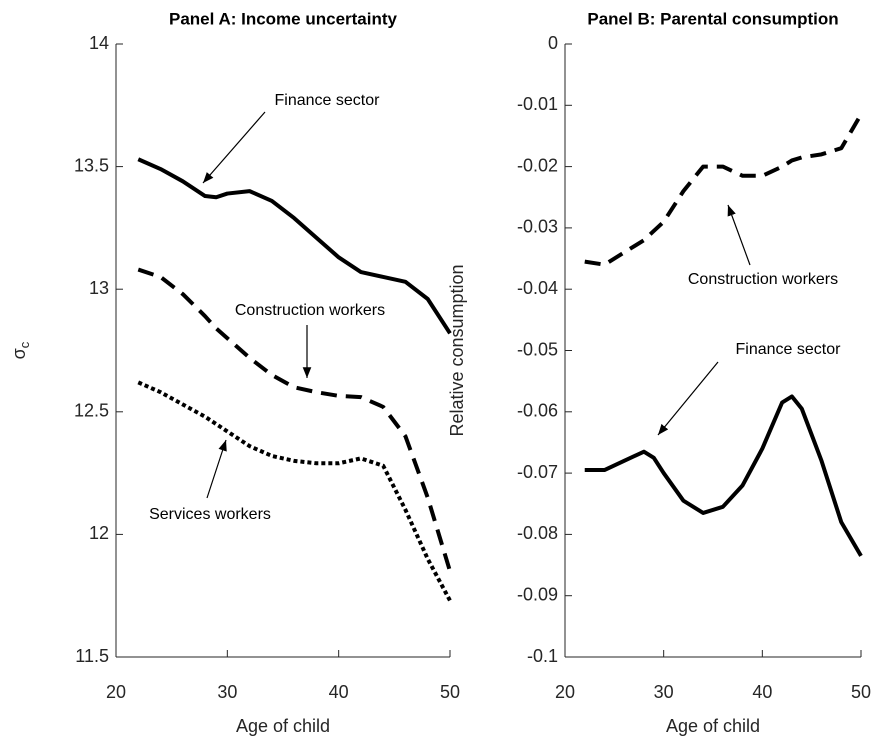 Image resolution: width=893 pixels, height=737 pixels. Describe the element at coordinates (99, 288) in the screenshot. I see `y-tick-label: 13` at that location.